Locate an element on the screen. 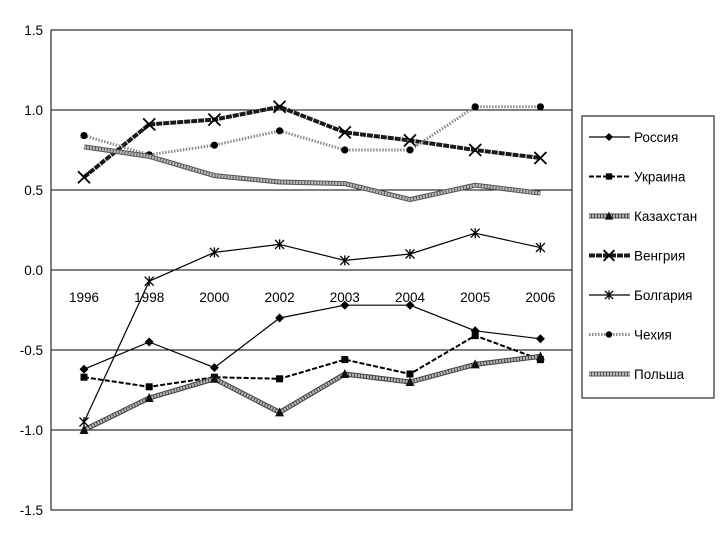  x-tick-label: 2000 is located at coordinates (214, 297).